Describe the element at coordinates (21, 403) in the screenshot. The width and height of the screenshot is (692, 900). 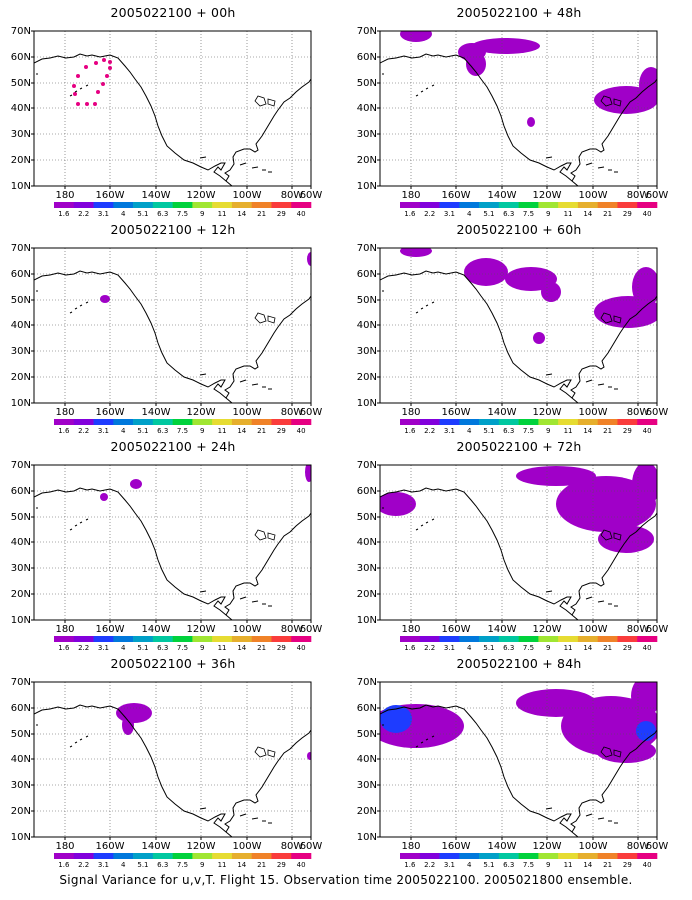
I see `lat-tick-label: 10N` at that location.